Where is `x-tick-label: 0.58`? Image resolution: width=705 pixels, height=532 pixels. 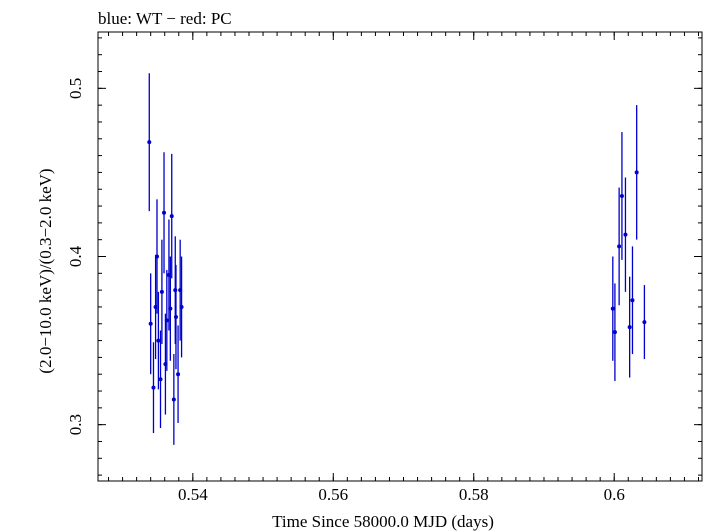 x-tick-label: 0.58 is located at coordinates (474, 494).